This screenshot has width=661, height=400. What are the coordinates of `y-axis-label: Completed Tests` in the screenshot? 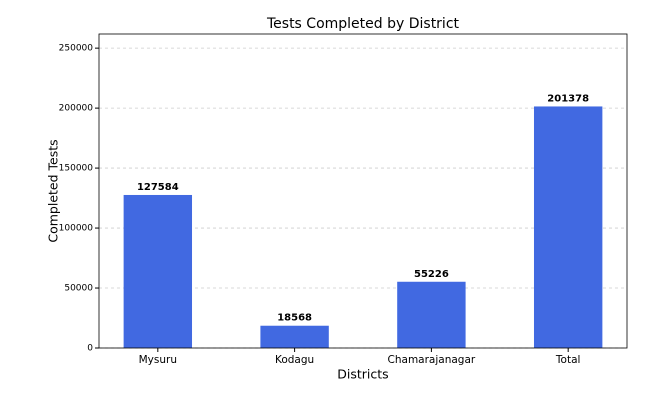 It's located at (53, 190).